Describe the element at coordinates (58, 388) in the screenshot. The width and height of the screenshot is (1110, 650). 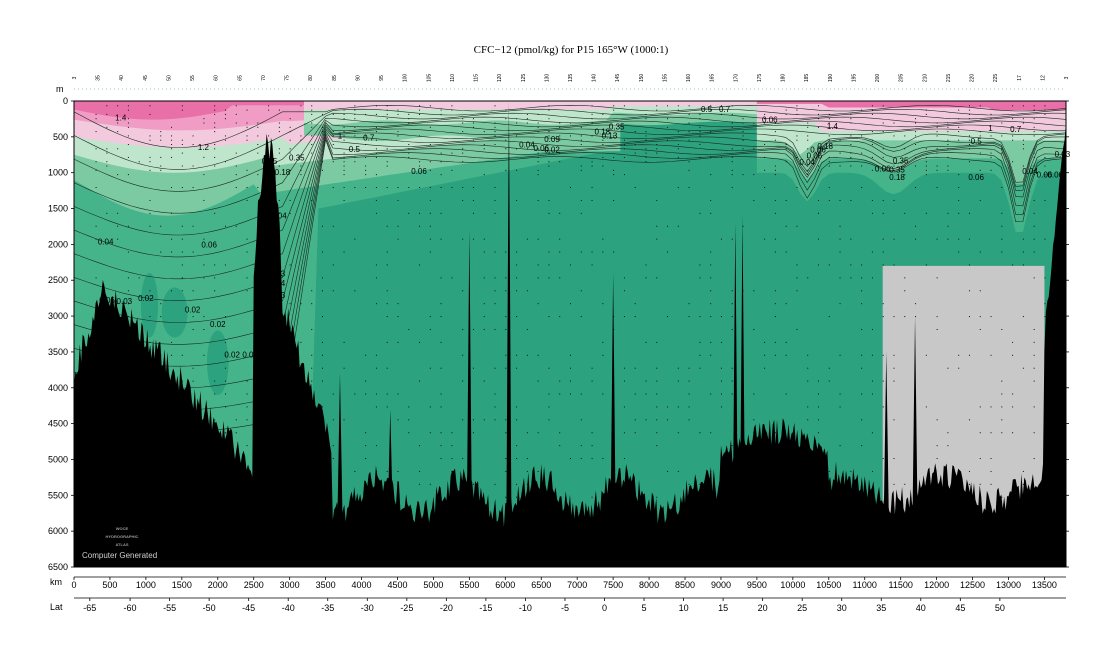
I see `y-tick-label: 4000` at that location.